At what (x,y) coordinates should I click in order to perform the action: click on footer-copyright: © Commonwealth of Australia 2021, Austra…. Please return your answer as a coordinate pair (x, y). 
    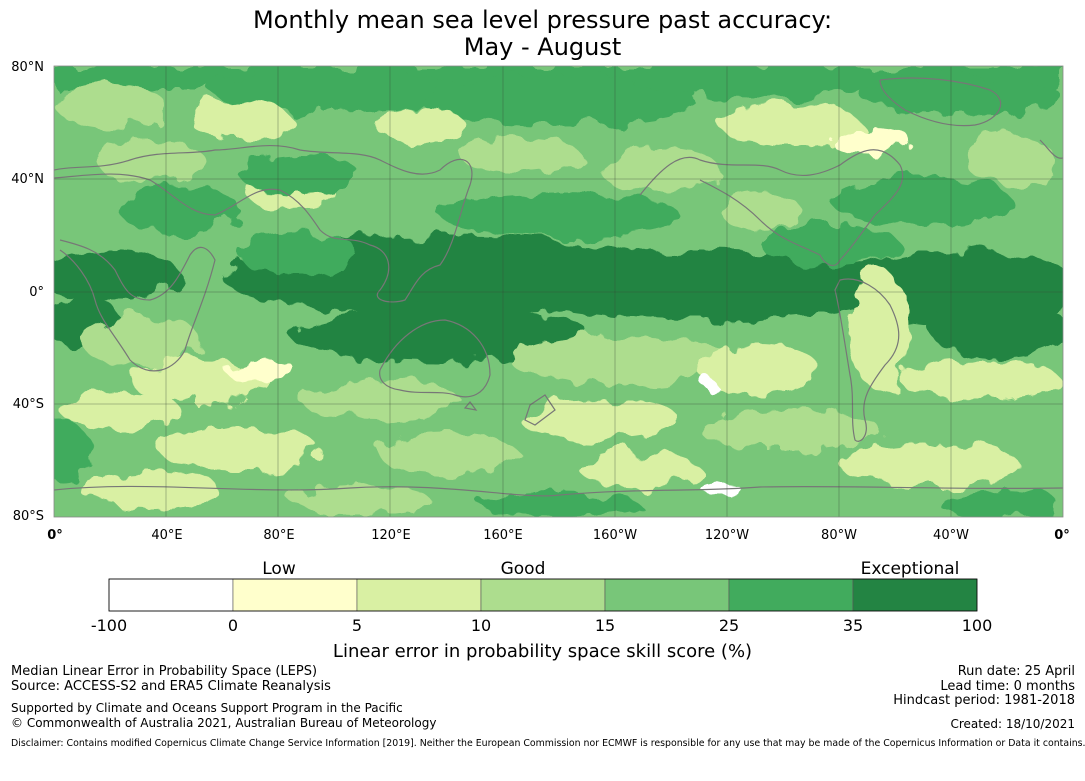
    Looking at the image, I should click on (224, 723).